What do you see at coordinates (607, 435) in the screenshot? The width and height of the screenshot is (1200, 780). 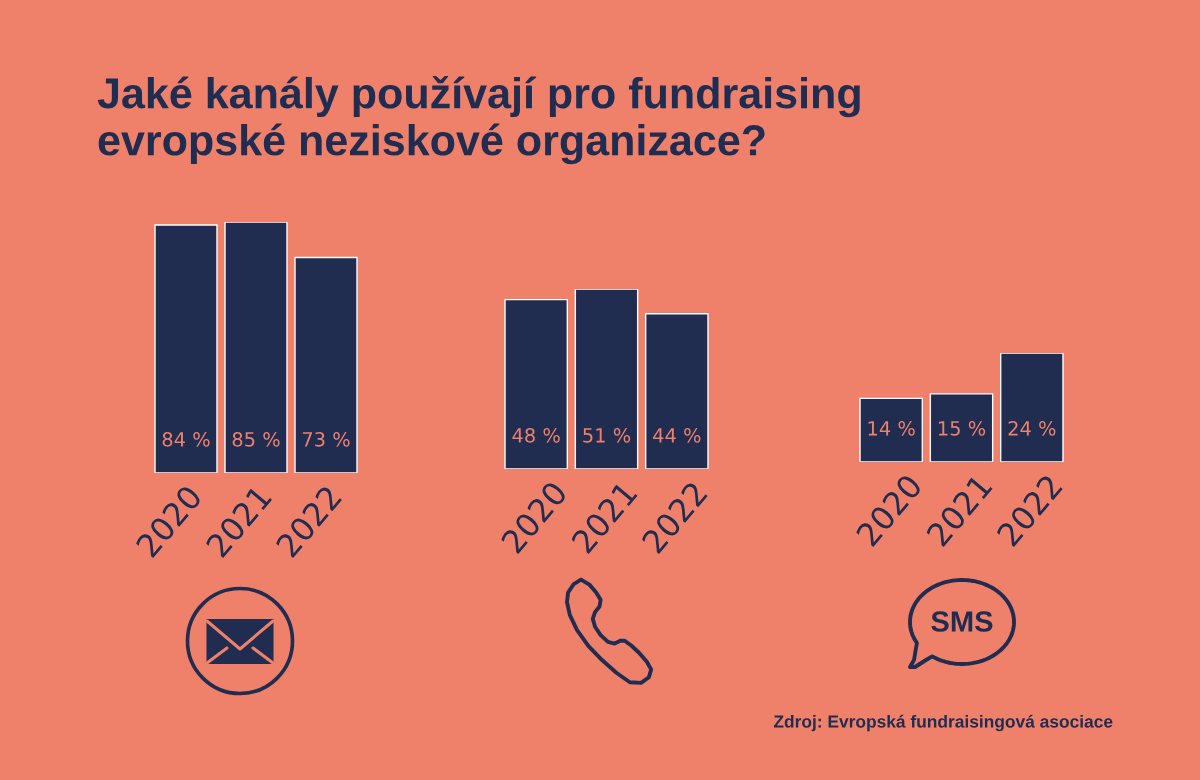 I see `data-label: 51 %` at bounding box center [607, 435].